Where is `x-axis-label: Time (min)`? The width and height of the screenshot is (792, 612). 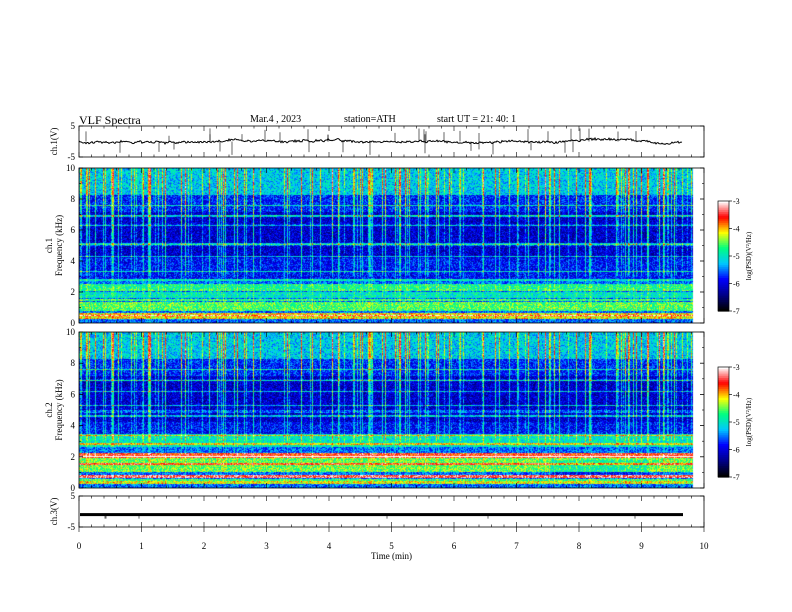
x-axis-label: Time (min) is located at coordinates (391, 556).